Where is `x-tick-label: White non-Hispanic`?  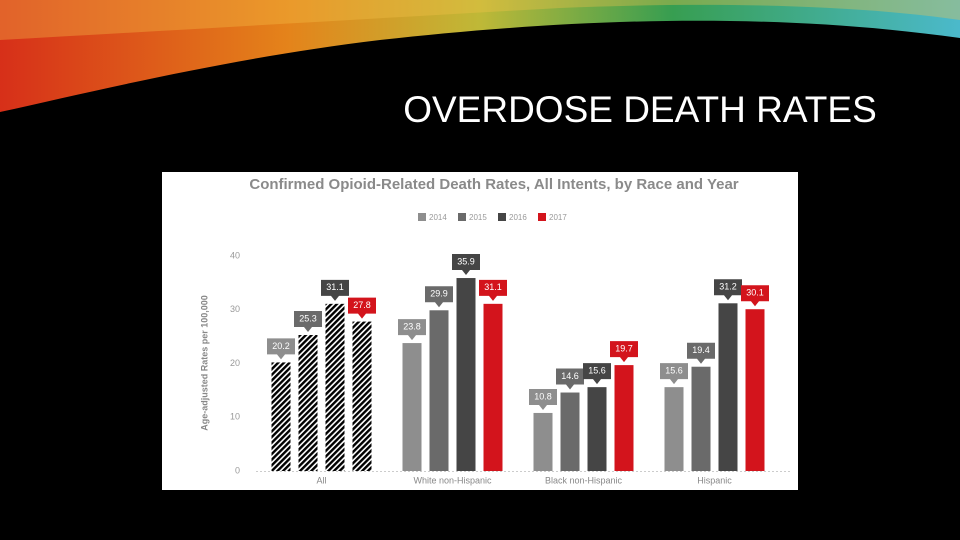
x-tick-label: White non-Hispanic is located at coordinates (452, 480).